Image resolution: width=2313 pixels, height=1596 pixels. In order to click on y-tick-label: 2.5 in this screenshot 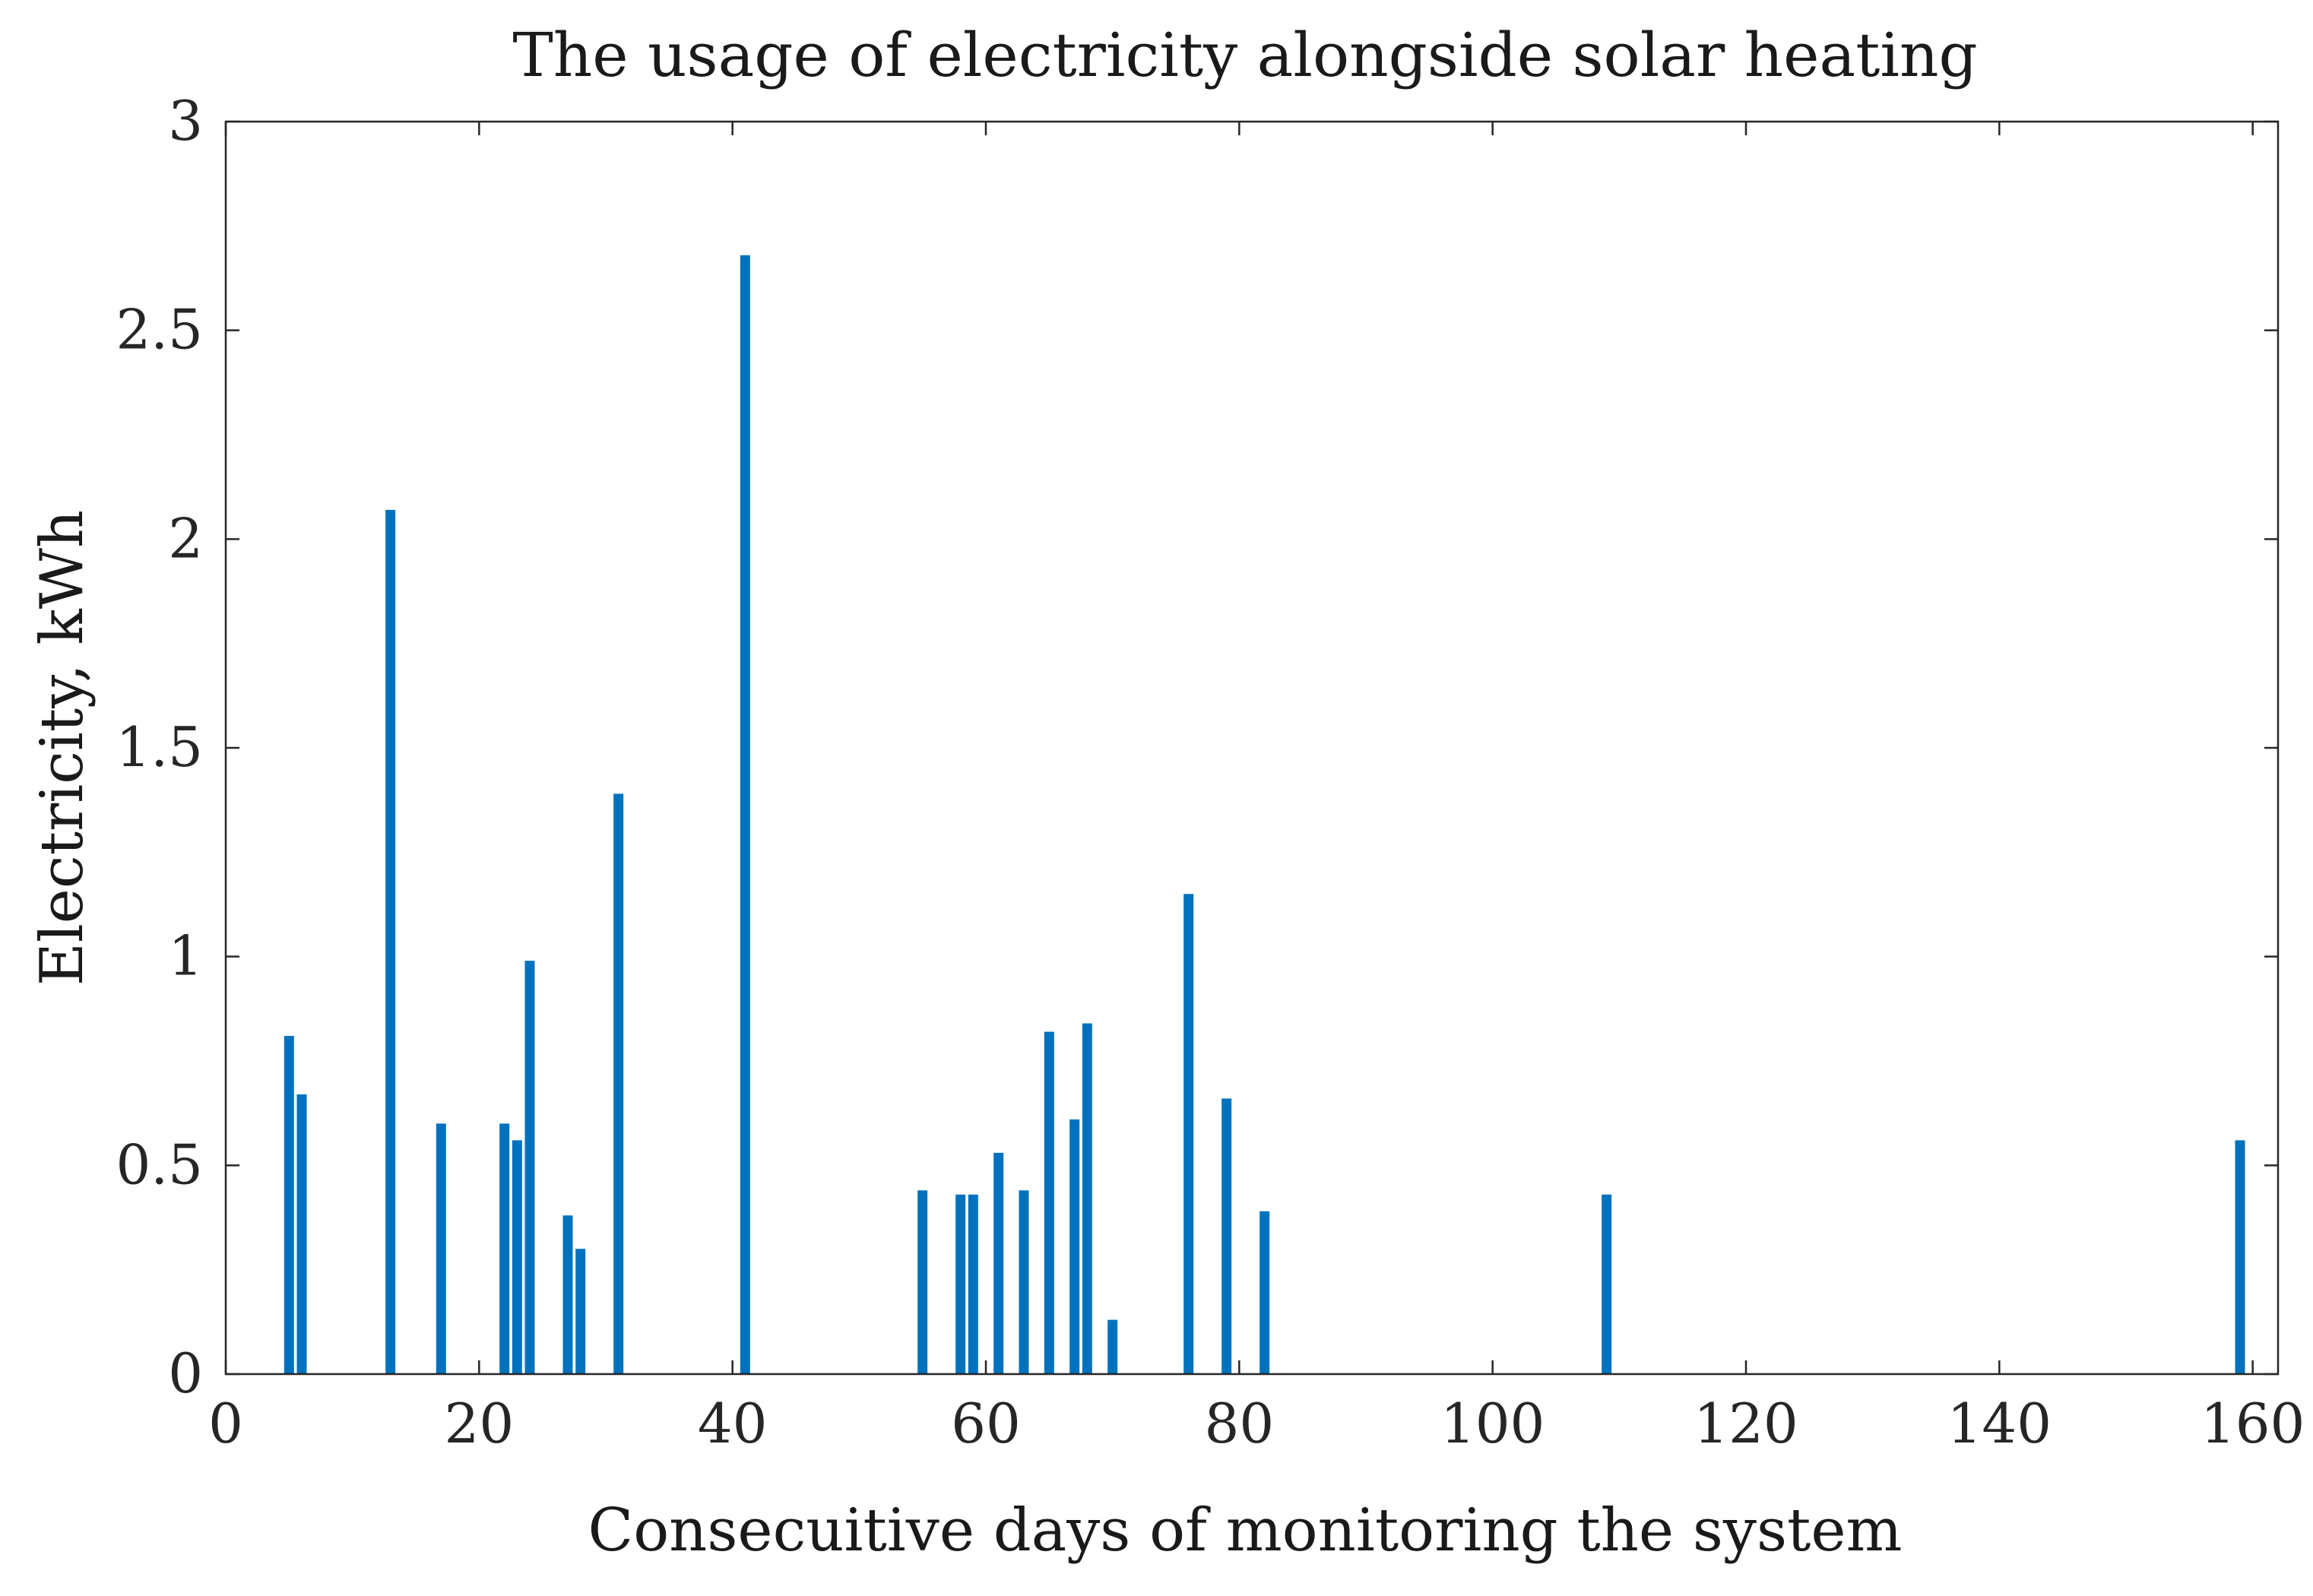, I will do `click(159, 330)`.